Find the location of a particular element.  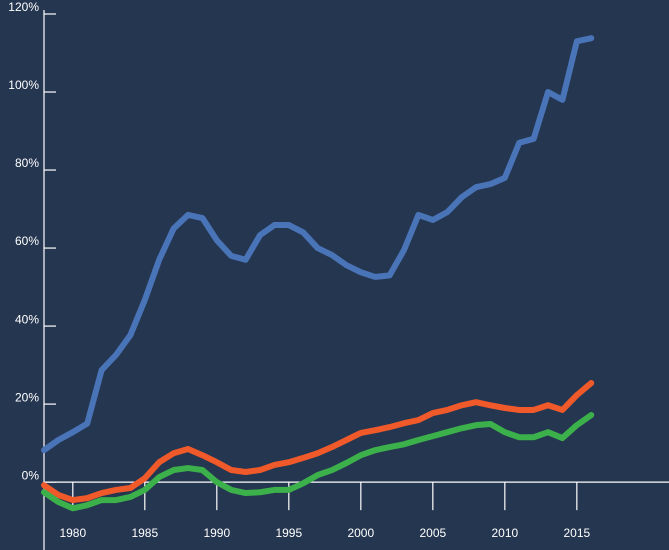

y-tick-label: 80% is located at coordinates (27, 163).